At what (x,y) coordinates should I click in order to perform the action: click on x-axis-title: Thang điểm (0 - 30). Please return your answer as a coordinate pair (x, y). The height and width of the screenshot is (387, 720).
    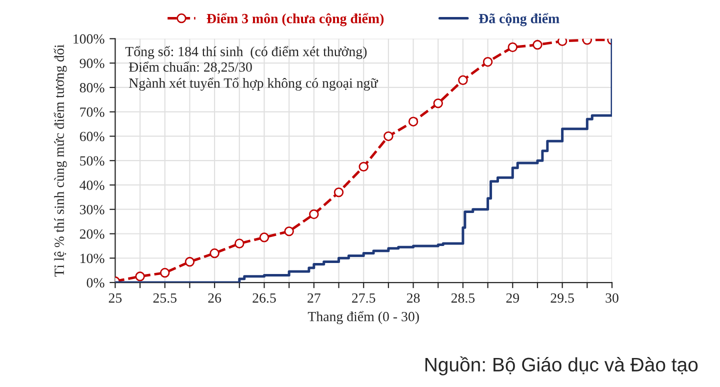
    Looking at the image, I should click on (363, 317).